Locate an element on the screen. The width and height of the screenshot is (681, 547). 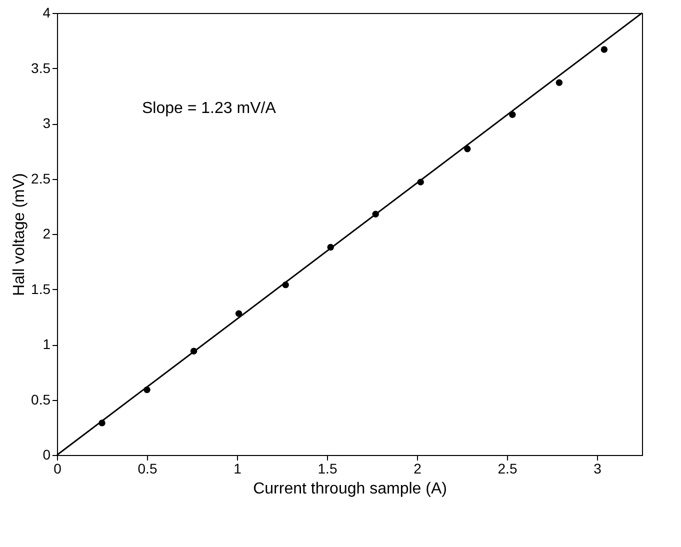
x-tick-label: 0 is located at coordinates (58, 468).